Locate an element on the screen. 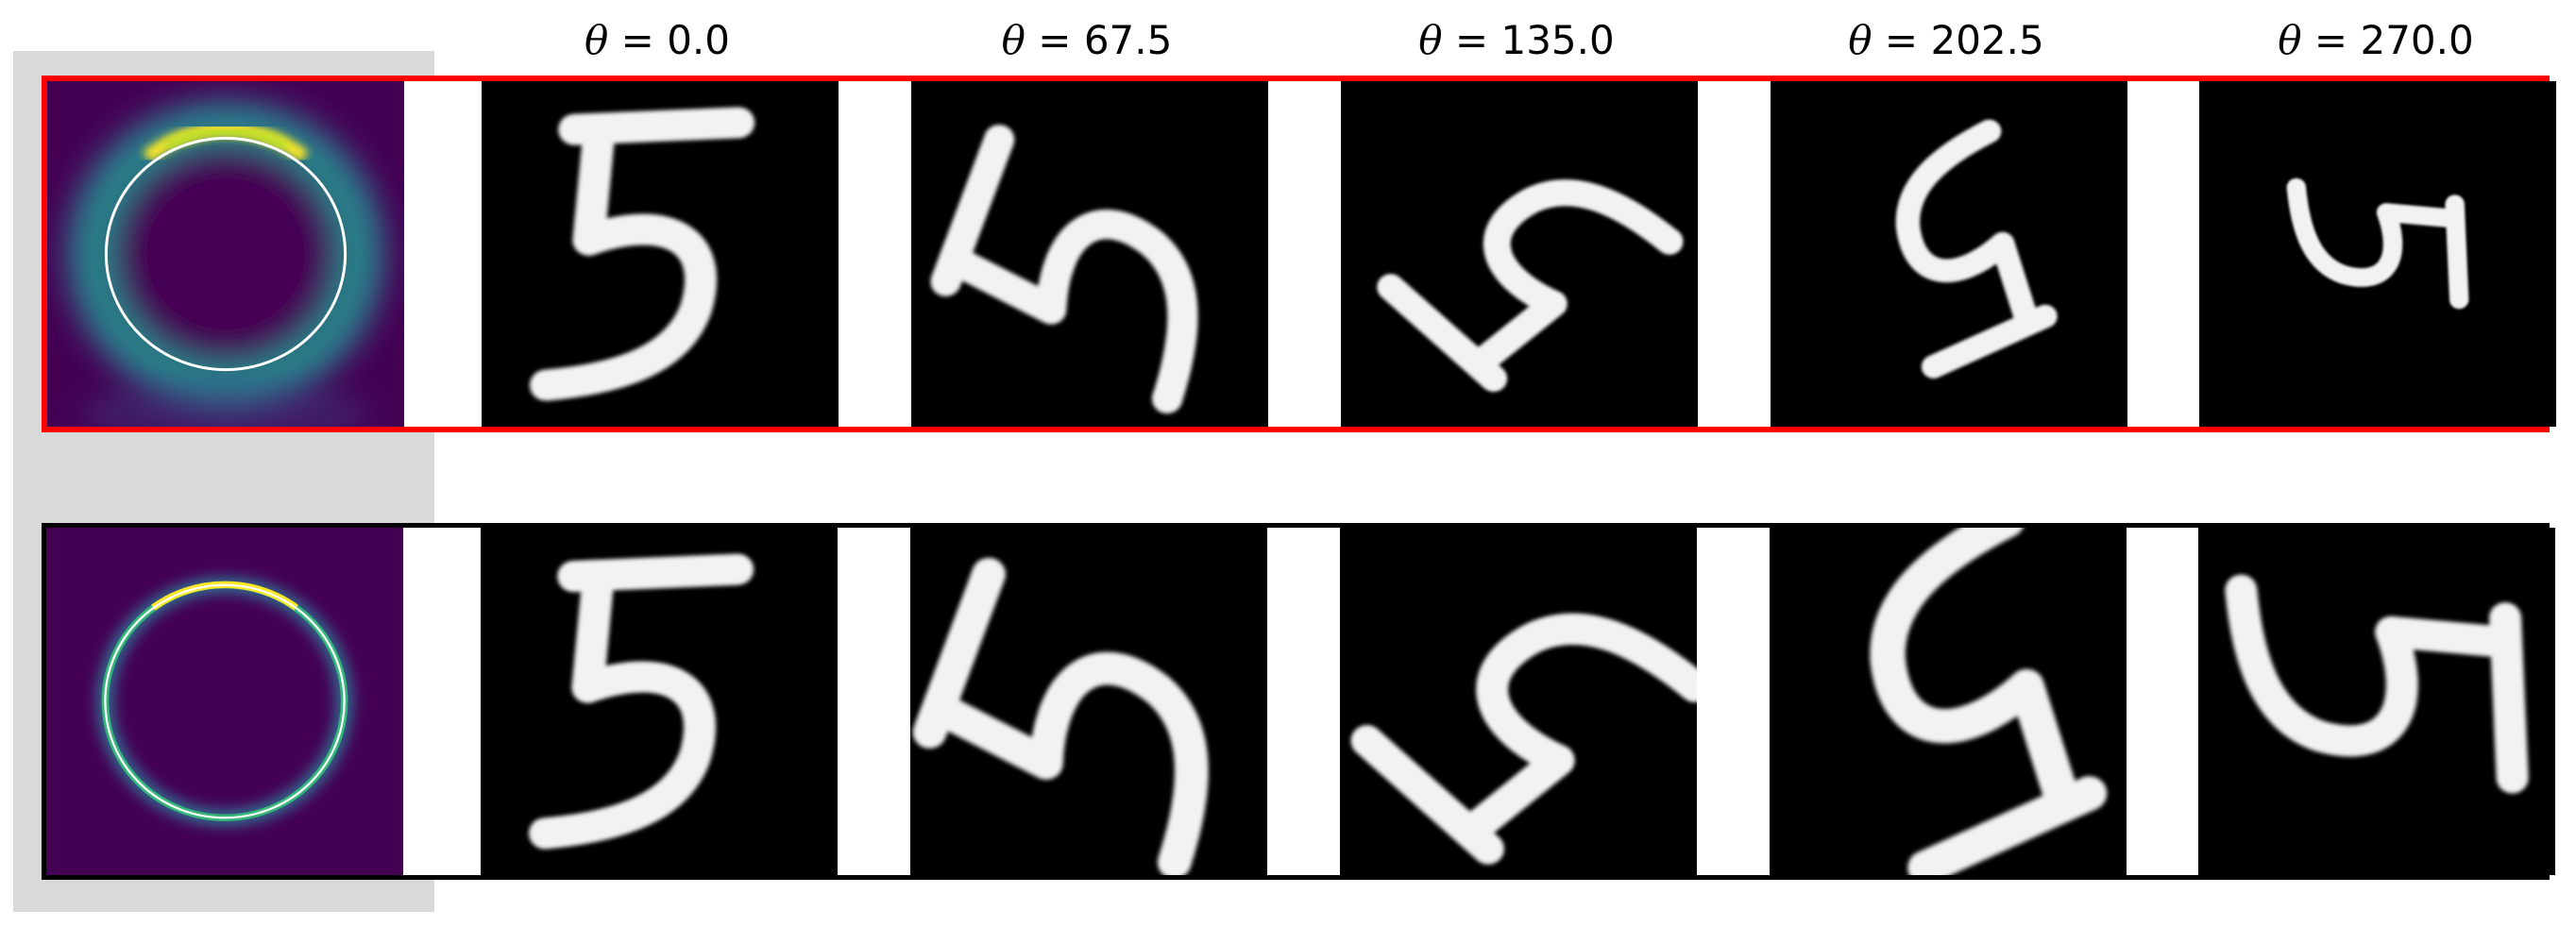 The height and width of the screenshot is (944, 2576). theta-label-1: θ = 67.5 is located at coordinates (1087, 40).